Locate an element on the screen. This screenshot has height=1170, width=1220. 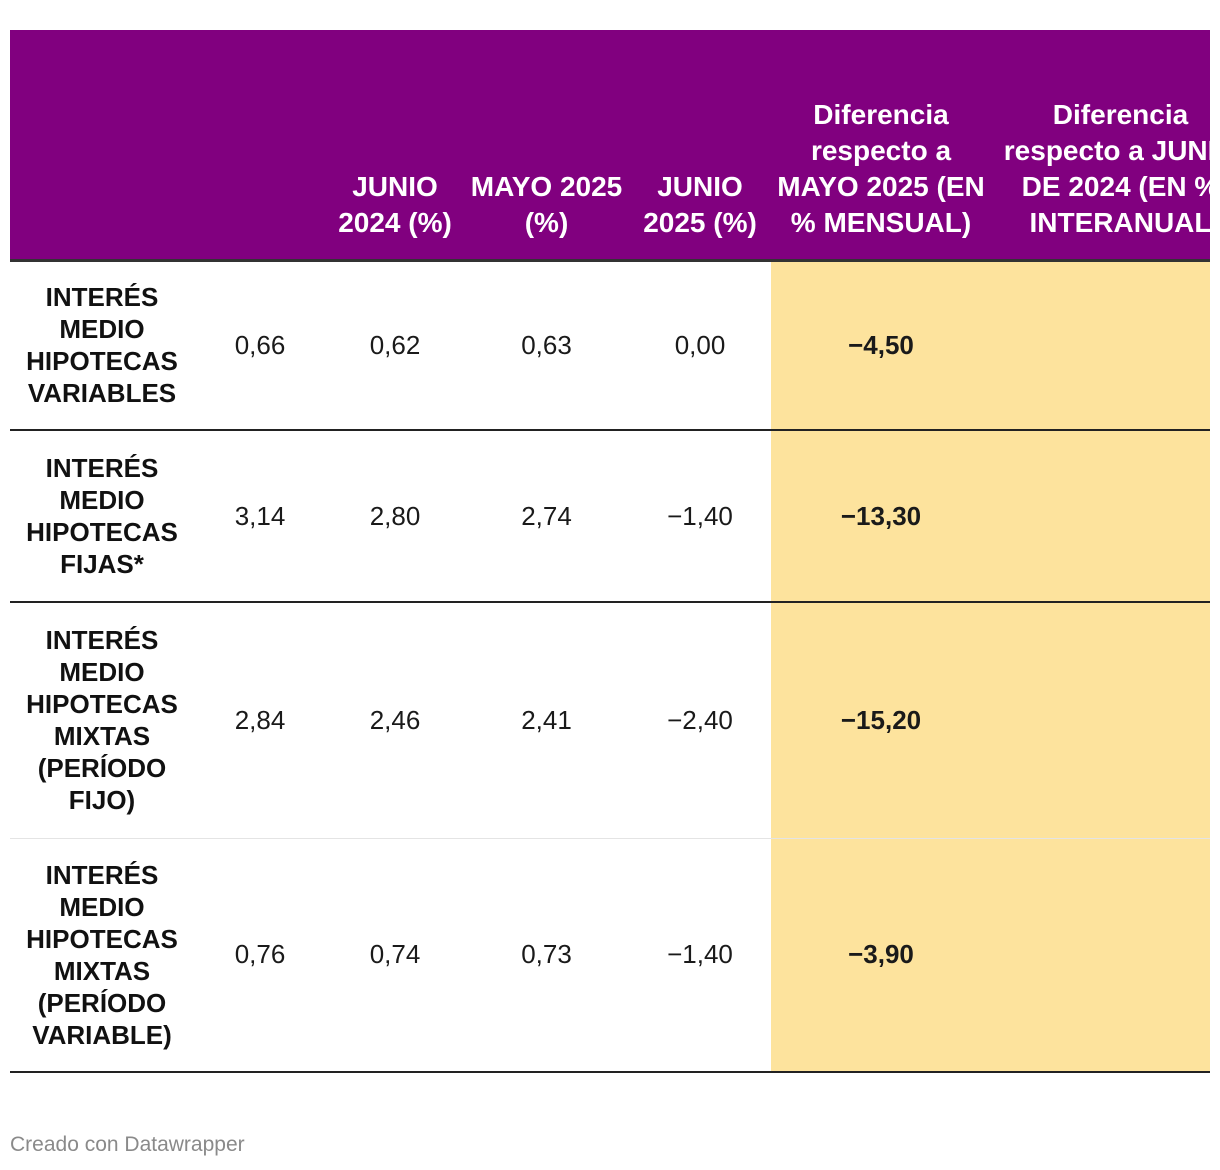
table-cell: 0,76 is located at coordinates (260, 955).